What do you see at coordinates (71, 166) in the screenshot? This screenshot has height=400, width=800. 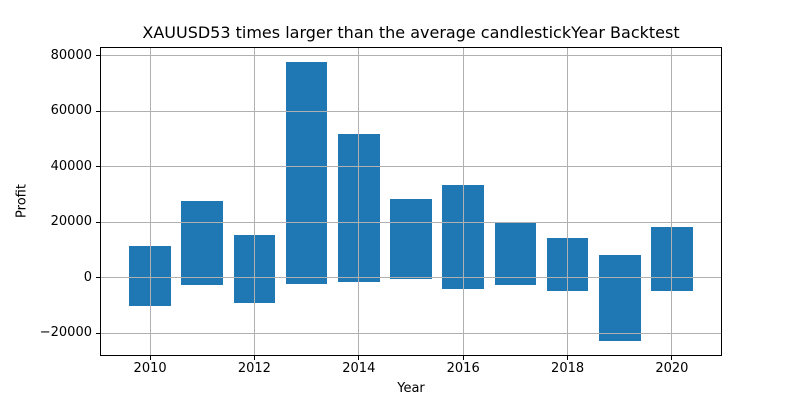 I see `y-tick-label-40000: 40000` at bounding box center [71, 166].